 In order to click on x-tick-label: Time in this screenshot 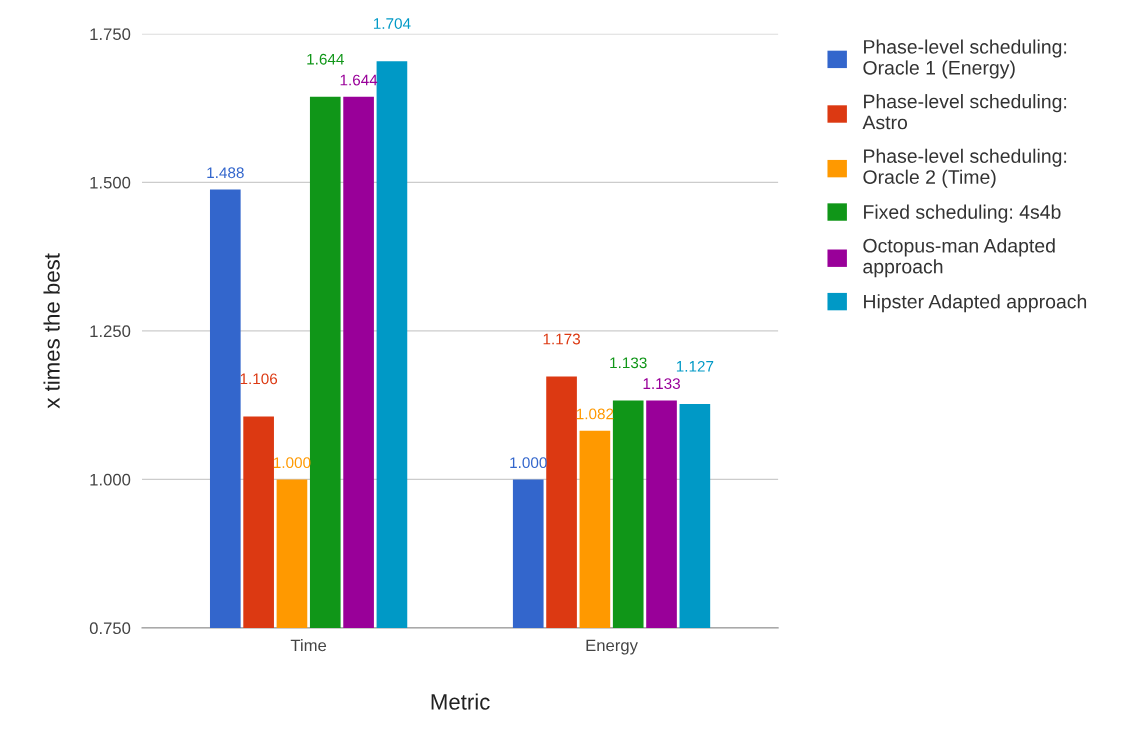, I will do `click(308, 645)`.